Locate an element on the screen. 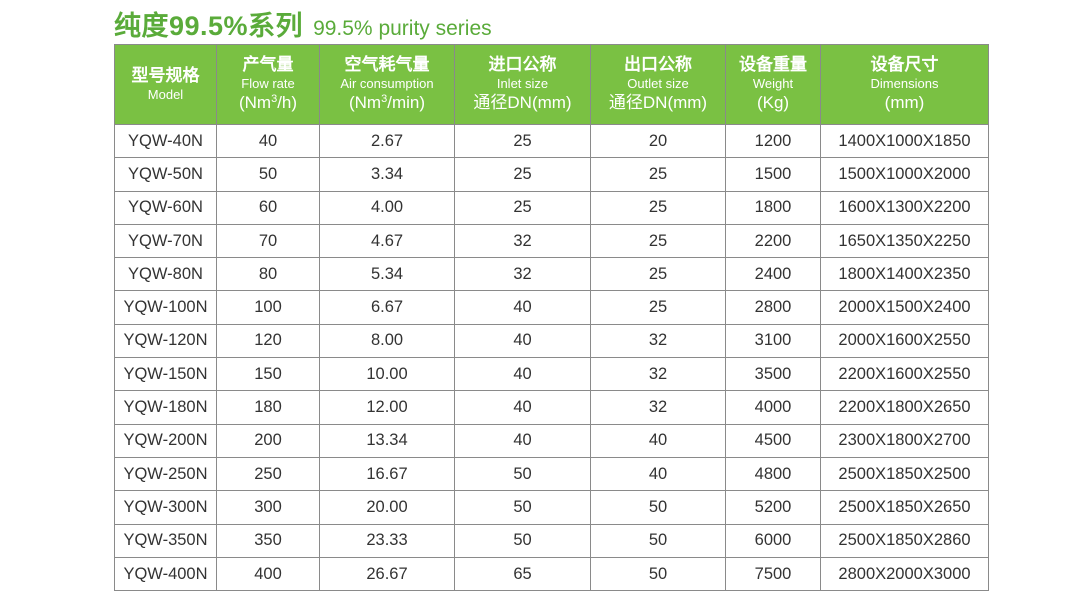 The image size is (1090, 592). cell-model: YQW-250N is located at coordinates (165, 474).